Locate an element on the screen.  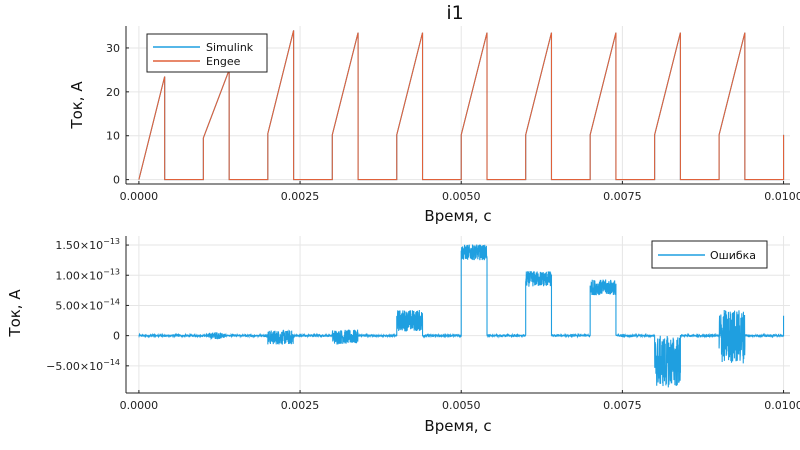
legend-label-simulink: Simulink is located at coordinates (230, 47).